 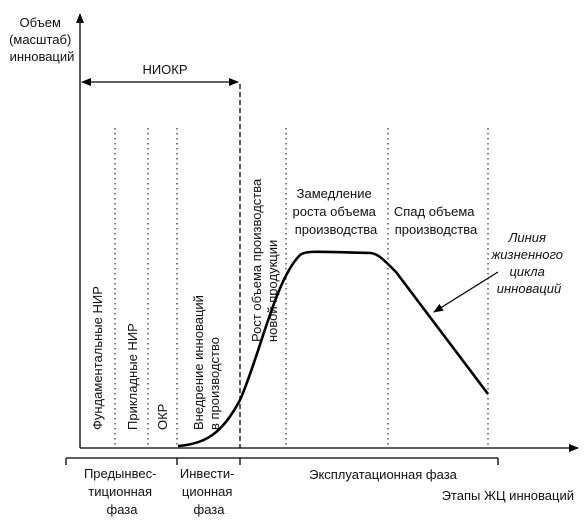 I want to click on stage-slowdown: Замедление роста объема производства, so click(x=335, y=211).